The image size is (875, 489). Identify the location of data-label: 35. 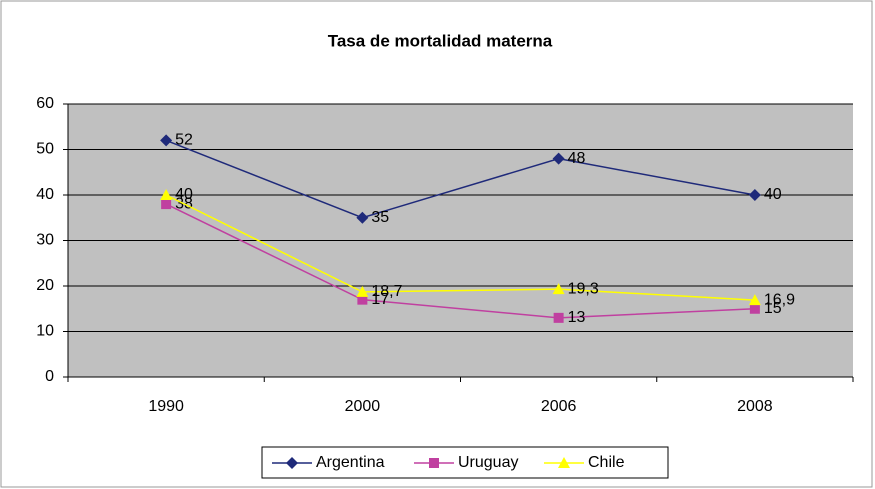
(380, 217).